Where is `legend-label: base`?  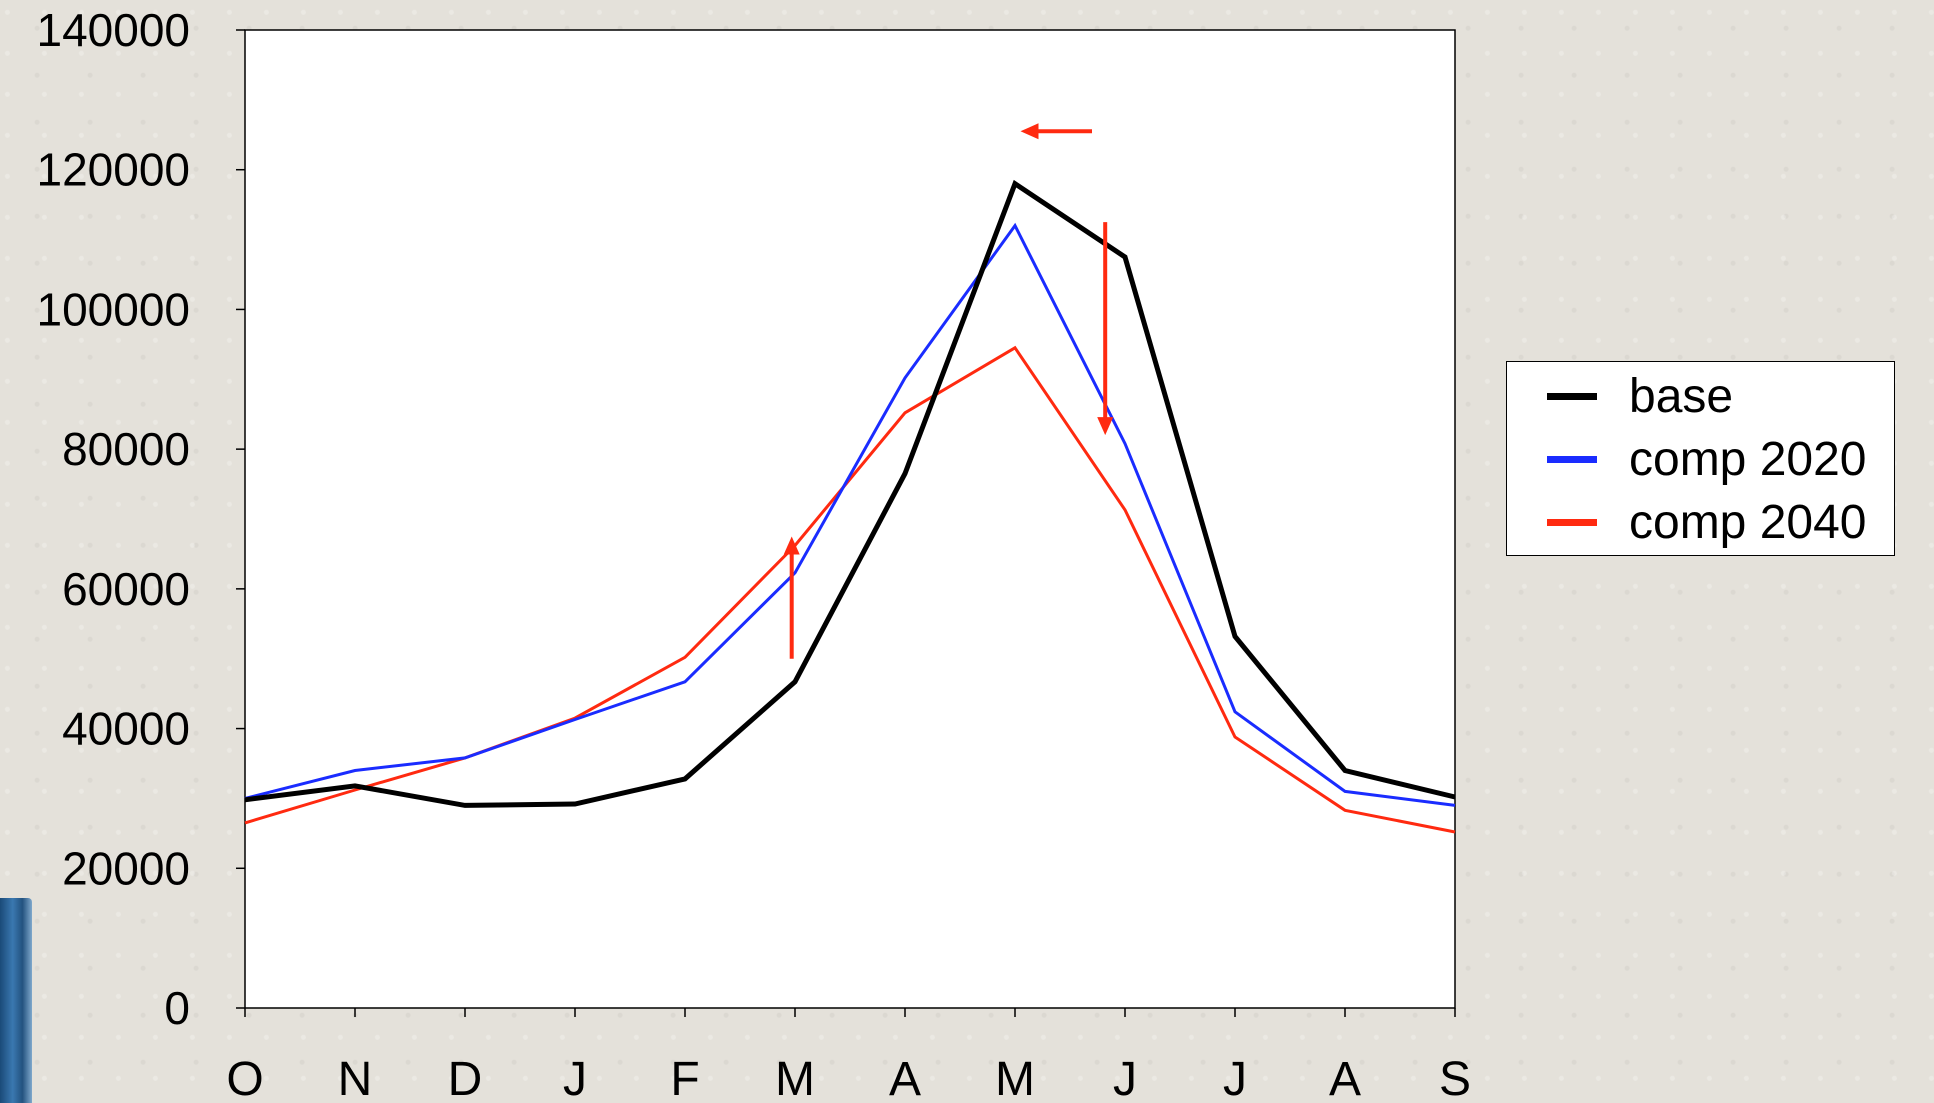
legend-label: base is located at coordinates (1681, 396).